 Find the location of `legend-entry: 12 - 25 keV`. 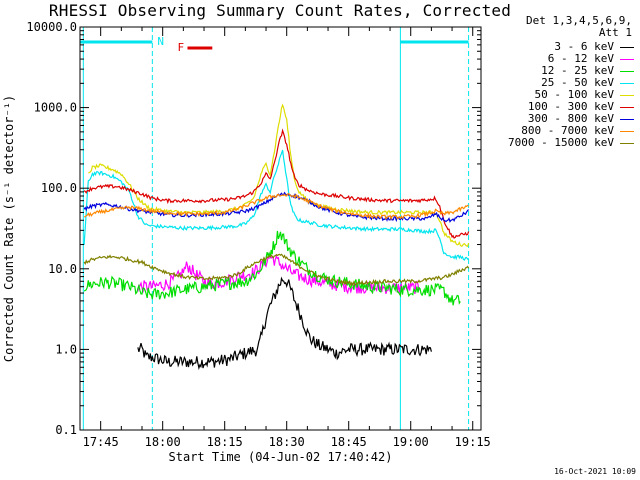

legend-entry: 12 - 25 keV is located at coordinates (587, 71).